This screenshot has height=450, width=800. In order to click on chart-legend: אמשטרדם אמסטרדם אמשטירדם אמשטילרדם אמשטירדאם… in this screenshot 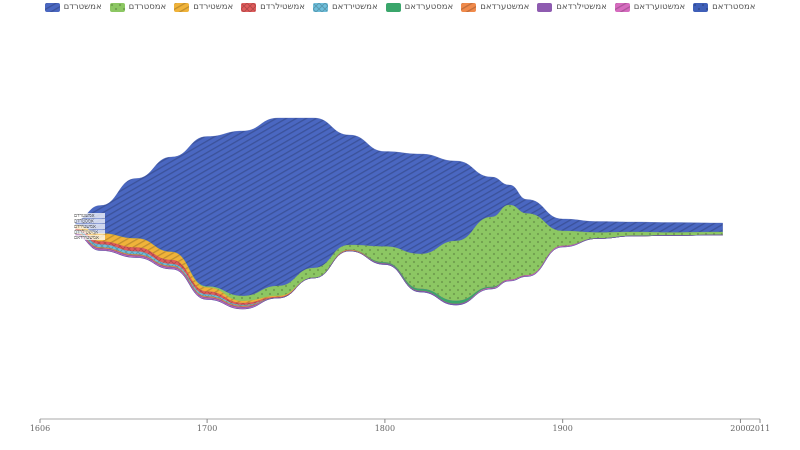, I will do `click(400, 7)`.